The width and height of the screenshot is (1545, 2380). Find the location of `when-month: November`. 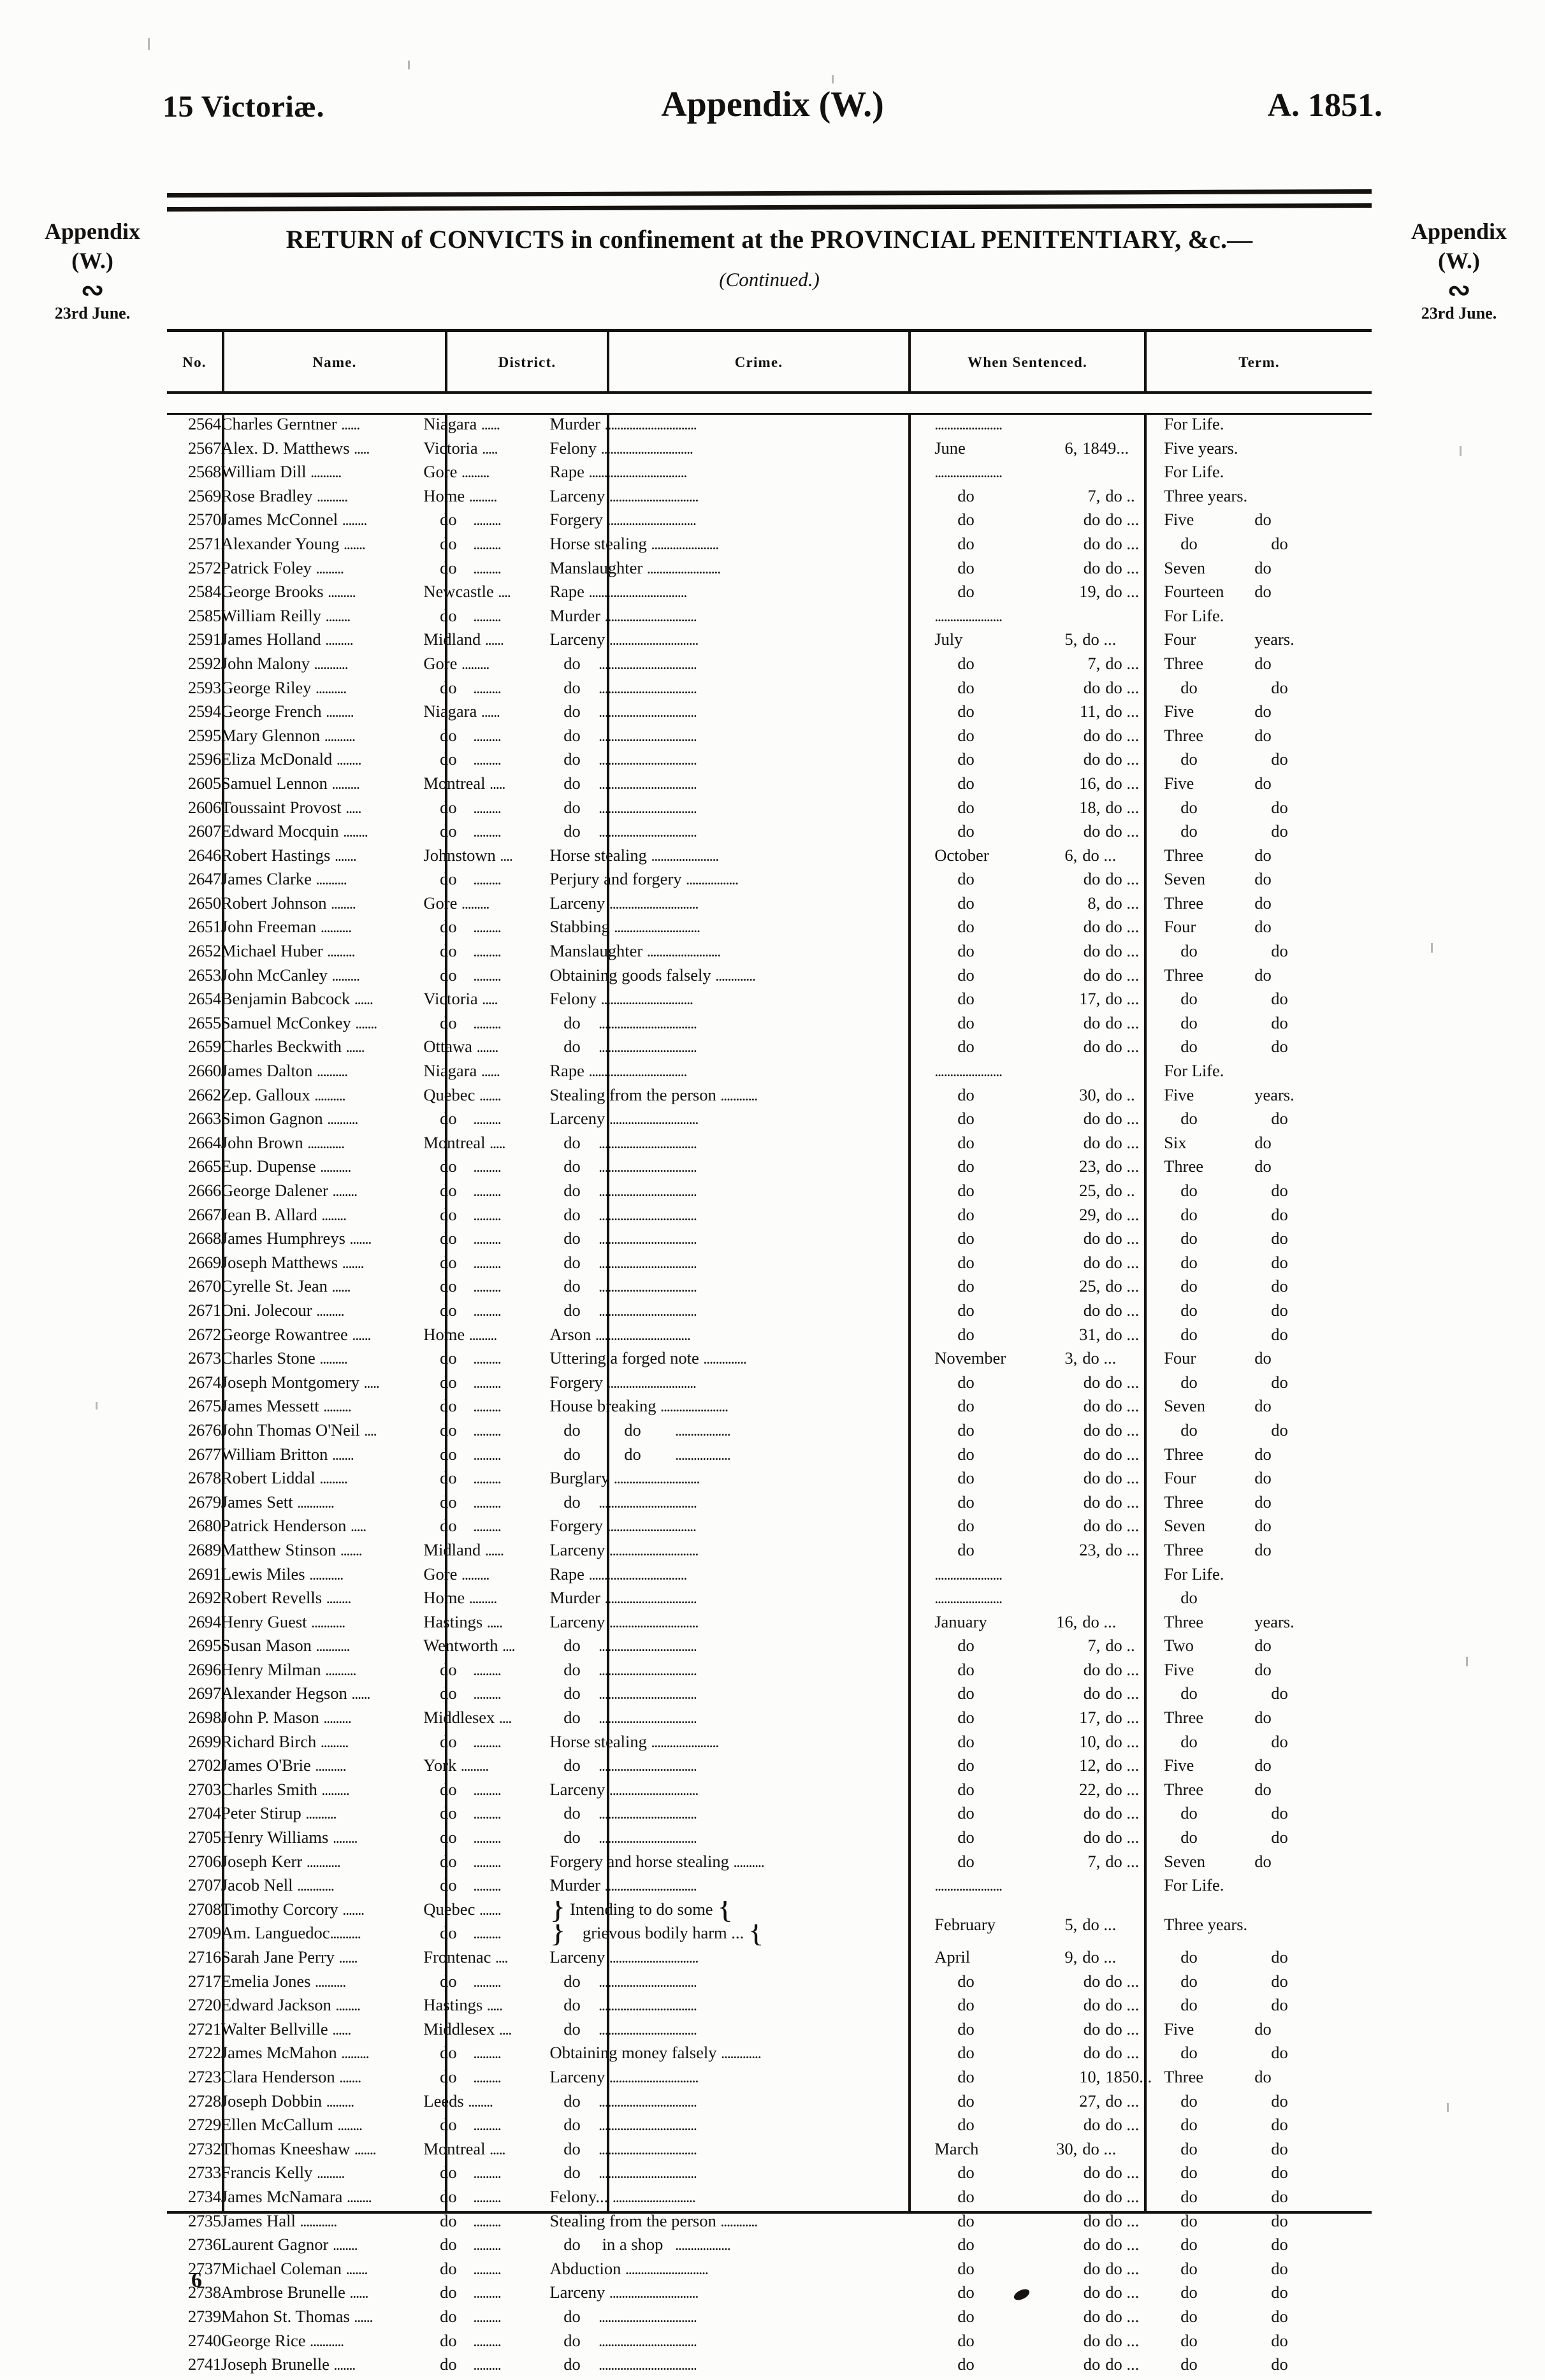

when-month: November is located at coordinates (970, 1359).